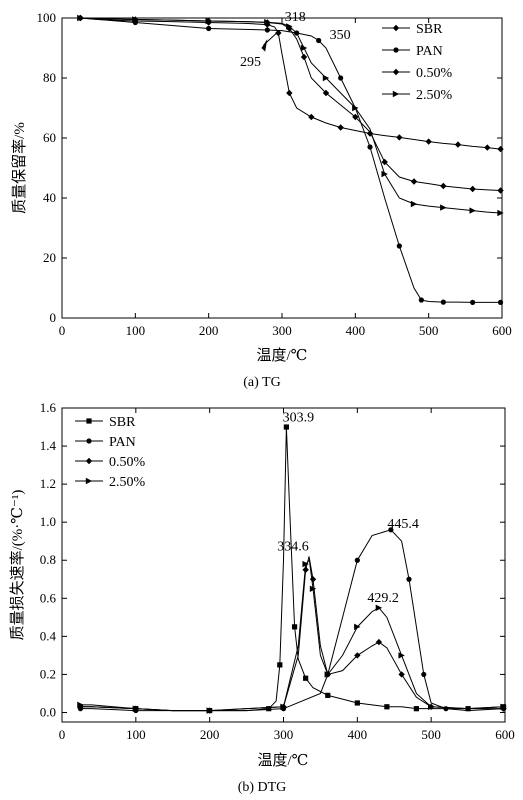 The height and width of the screenshot is (800, 523). What do you see at coordinates (295, 17) in the screenshot?
I see `tg-annotation: 318` at bounding box center [295, 17].